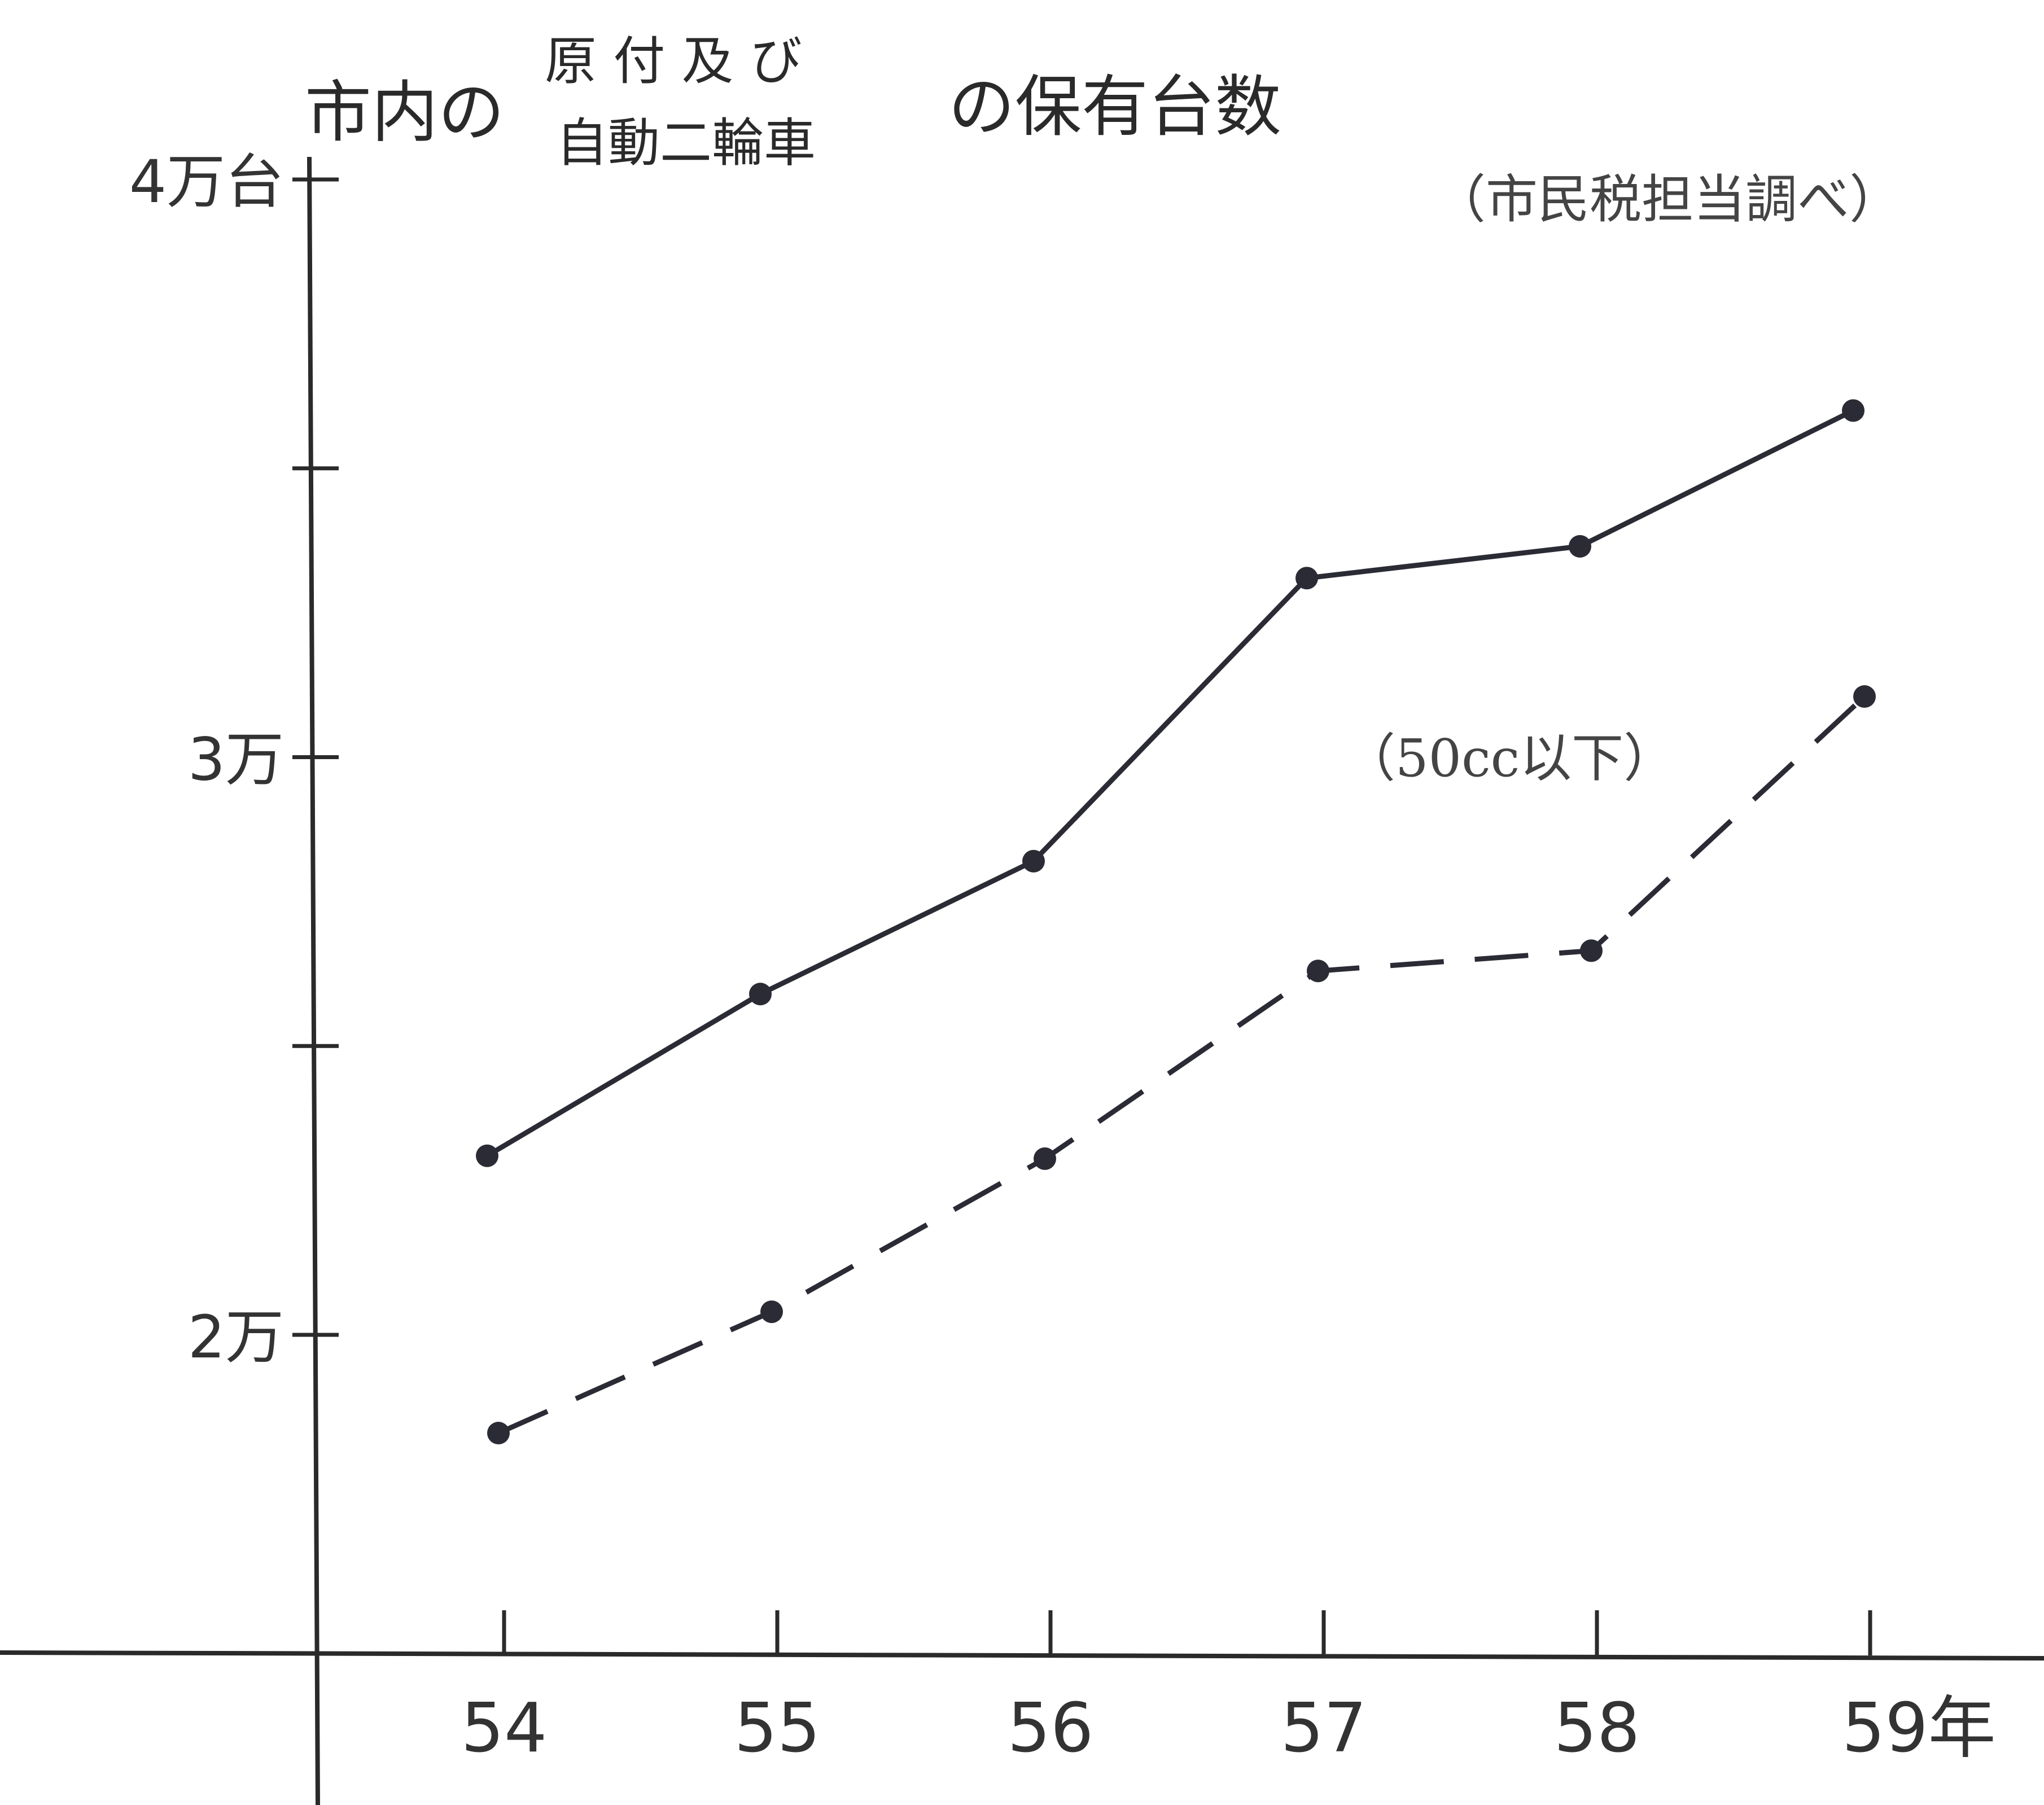 This screenshot has height=1805, width=2044. I want to click on x-tick-label-0: 54, so click(504, 1728).